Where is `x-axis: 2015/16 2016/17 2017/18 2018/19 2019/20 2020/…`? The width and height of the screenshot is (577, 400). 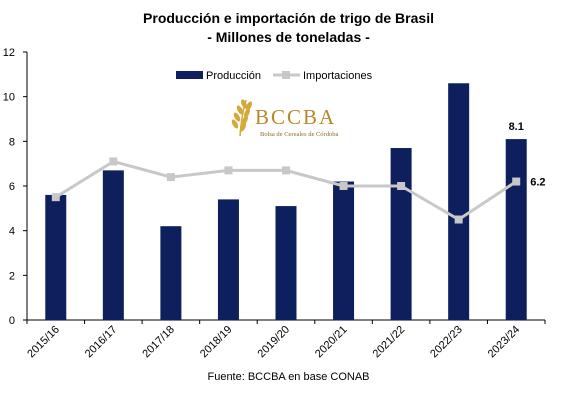
x-axis: 2015/16 2016/17 2017/18 2018/19 2019/20 2020/… is located at coordinates (285, 340).